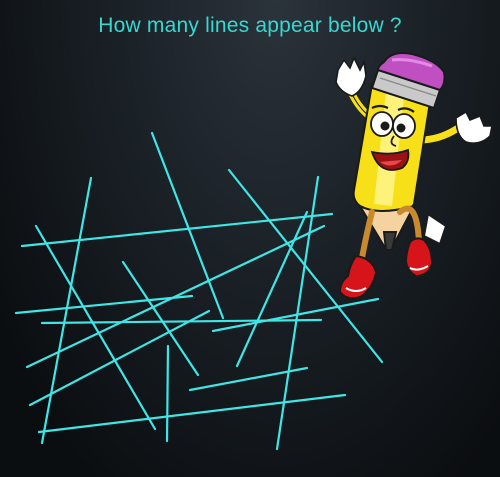 Image resolution: width=500 pixels, height=477 pixels. I want to click on right-arm, so click(454, 127).